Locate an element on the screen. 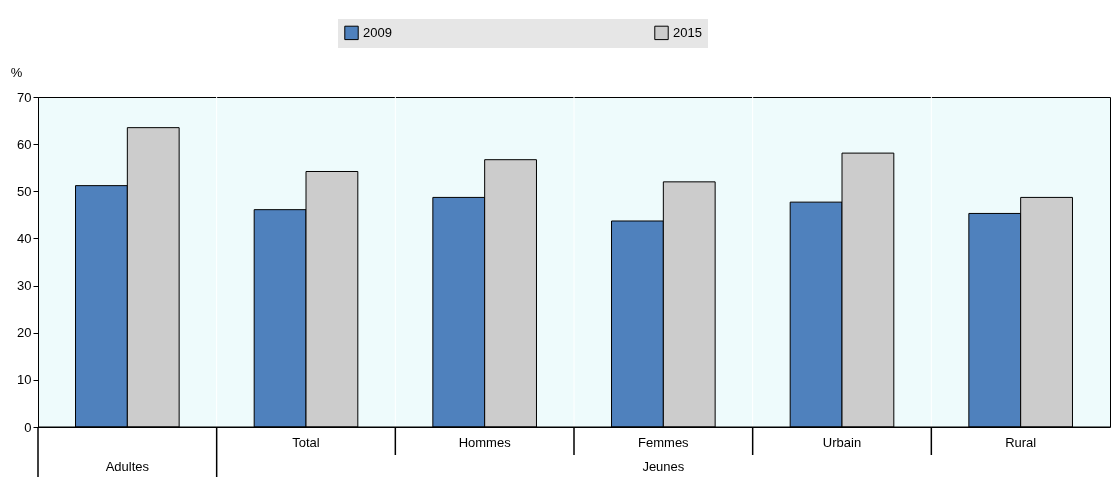 The height and width of the screenshot is (477, 1114). x-tick-label: Rural is located at coordinates (1021, 442).